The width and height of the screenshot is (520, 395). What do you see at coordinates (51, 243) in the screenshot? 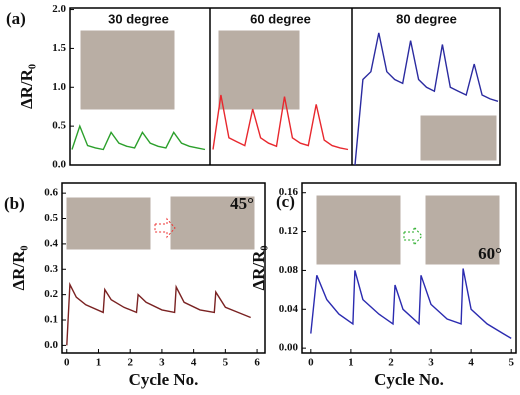
I see `y-tick-label: 0.4` at bounding box center [51, 243].